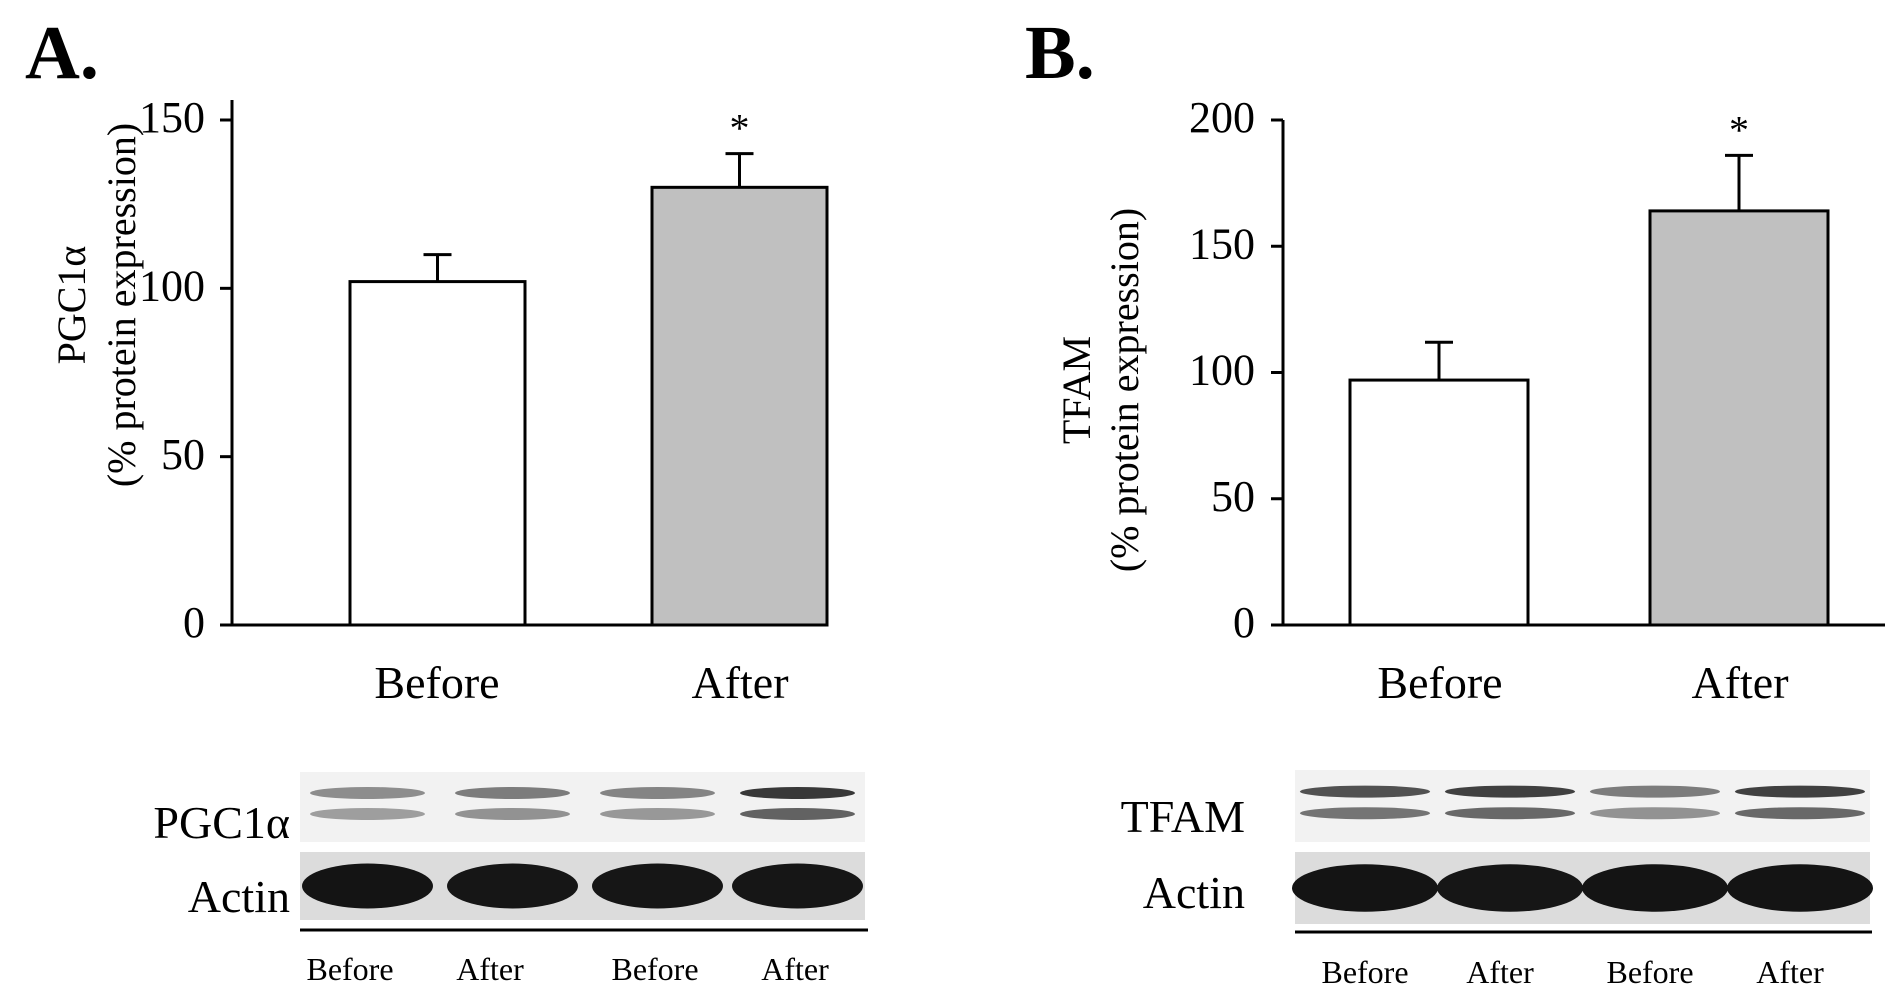  Describe the element at coordinates (582, 848) in the screenshot. I see `blot-bands-a` at that location.